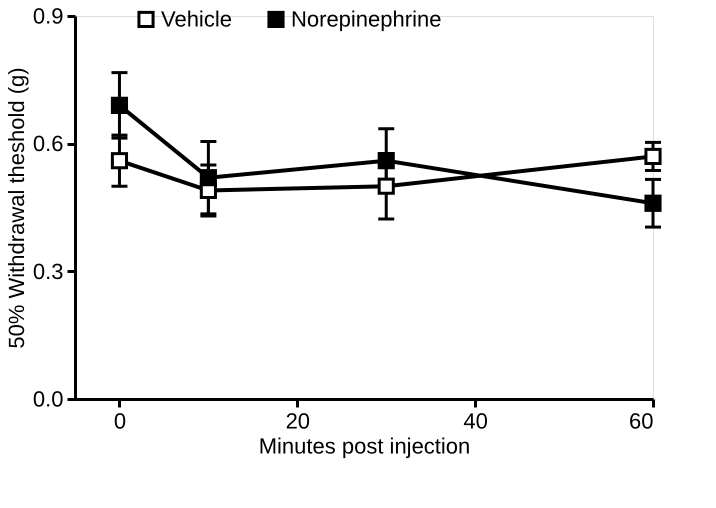 This screenshot has width=716, height=508. What do you see at coordinates (120, 421) in the screenshot?
I see `x-tick-label: 0` at bounding box center [120, 421].